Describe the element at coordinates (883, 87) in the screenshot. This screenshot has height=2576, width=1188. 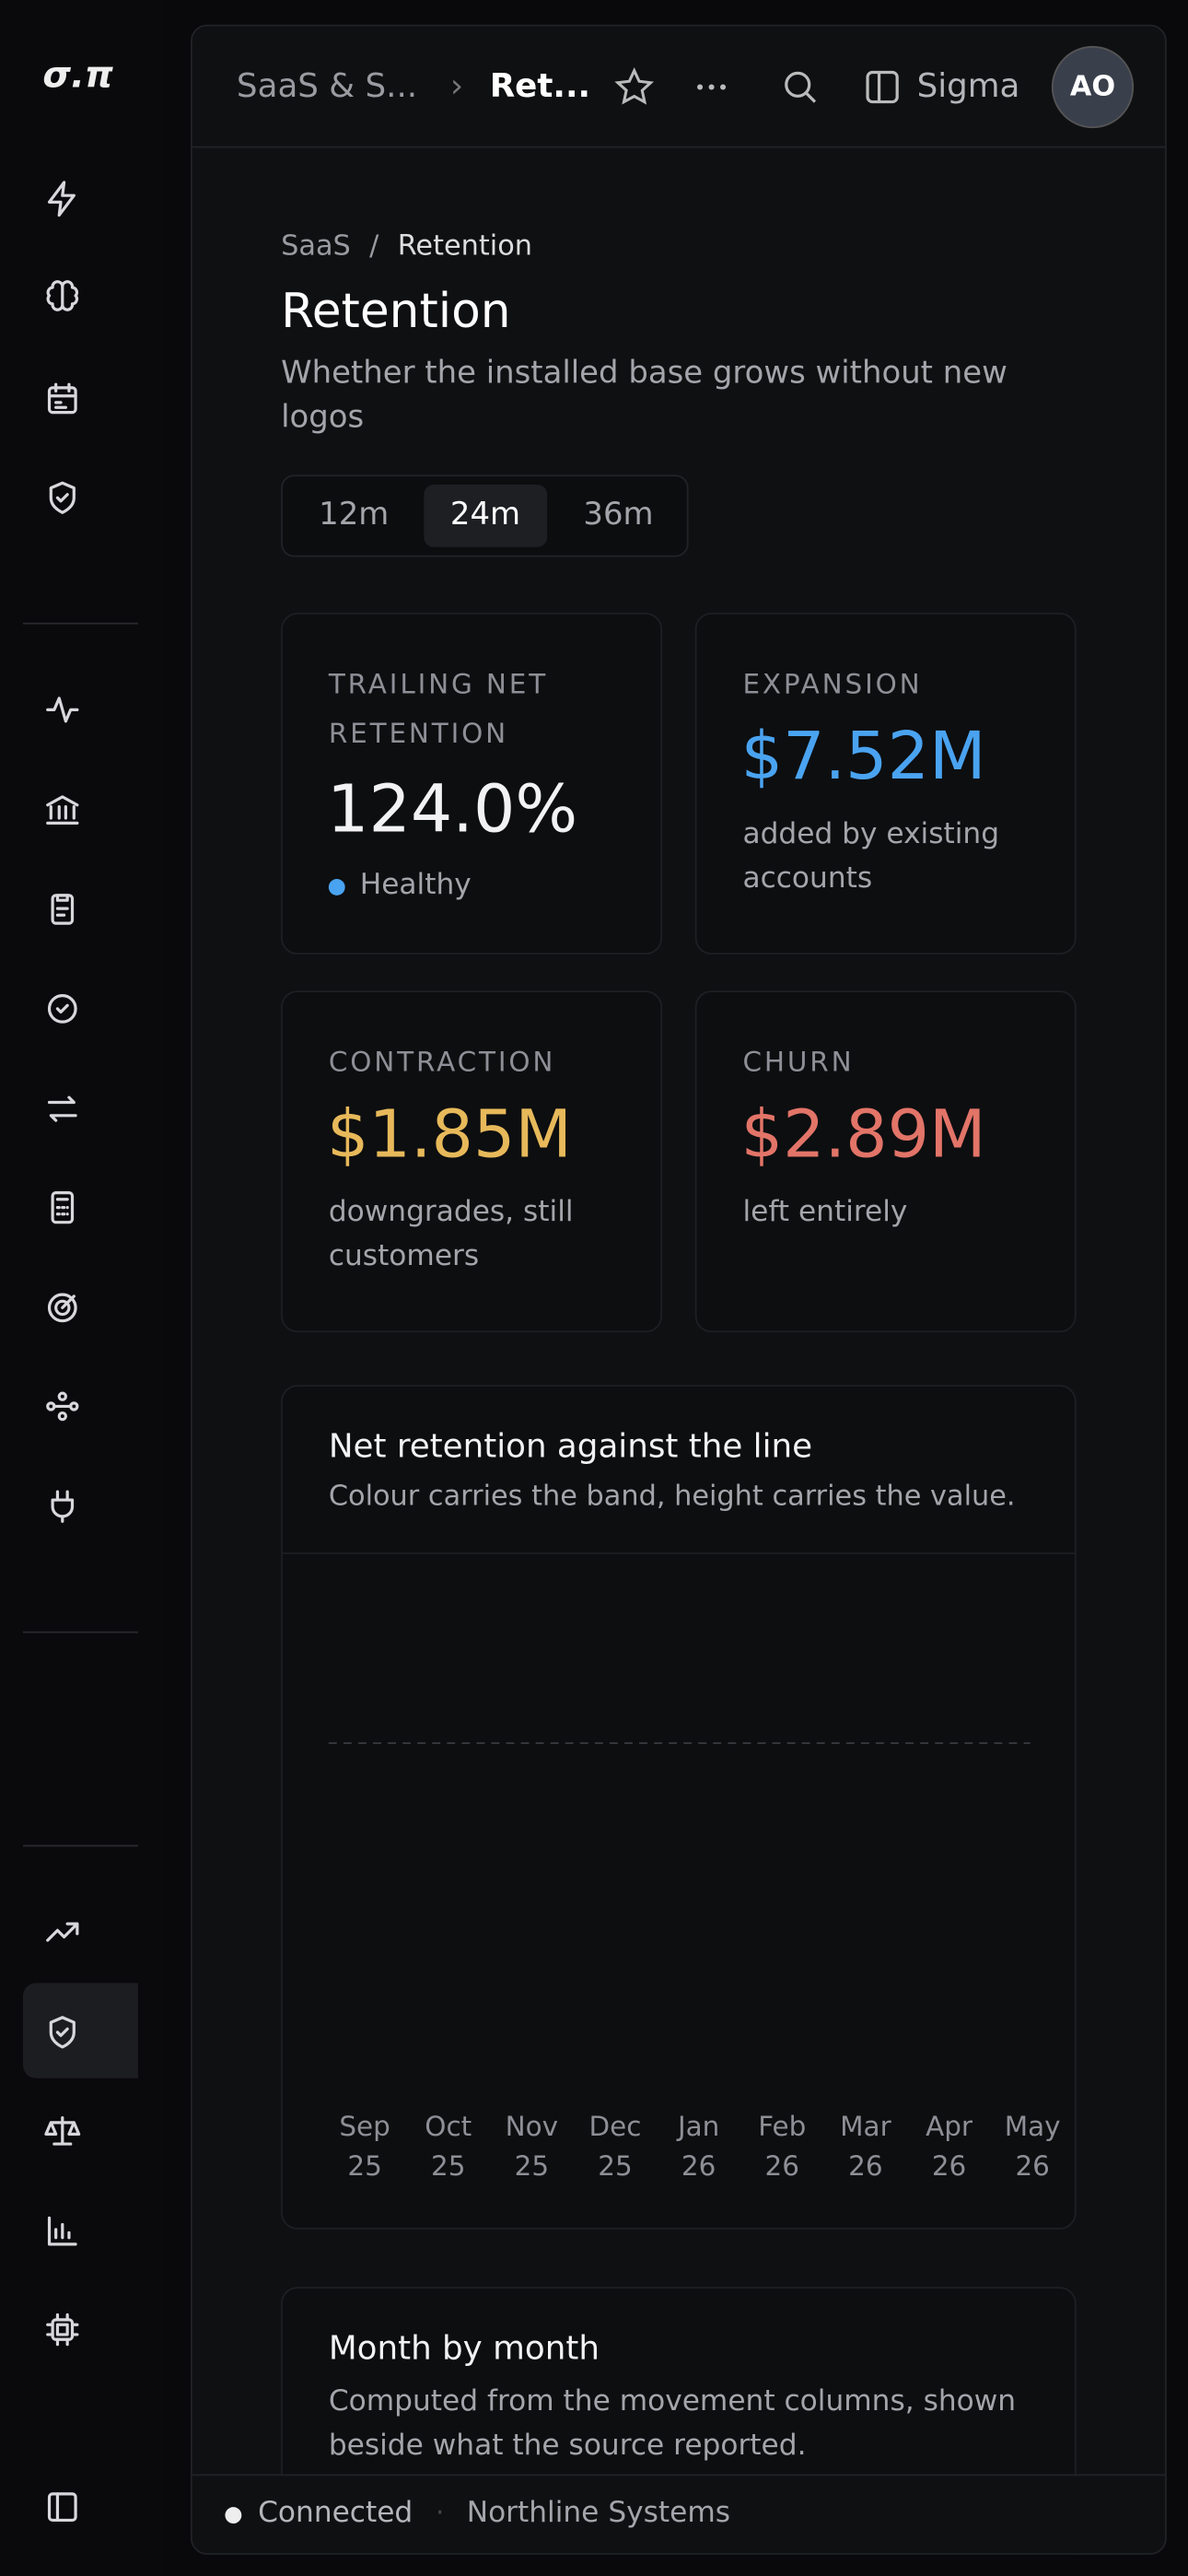
I see `panel-icon` at that location.